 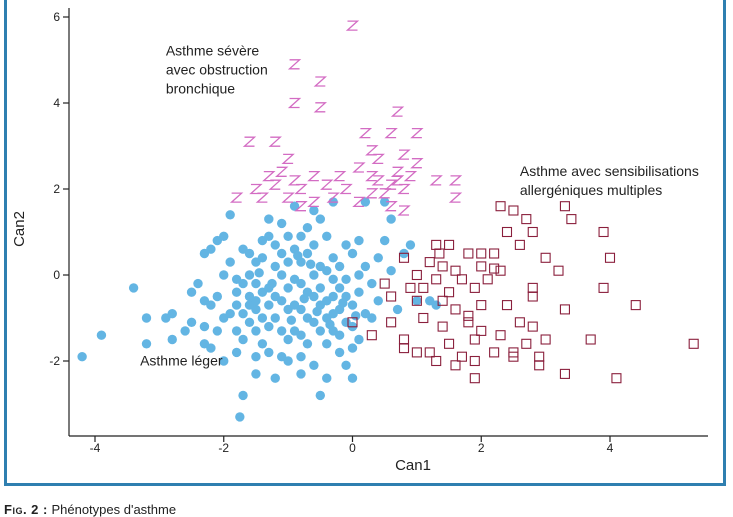 I want to click on x-tick-label: -4, so click(x=95, y=448).